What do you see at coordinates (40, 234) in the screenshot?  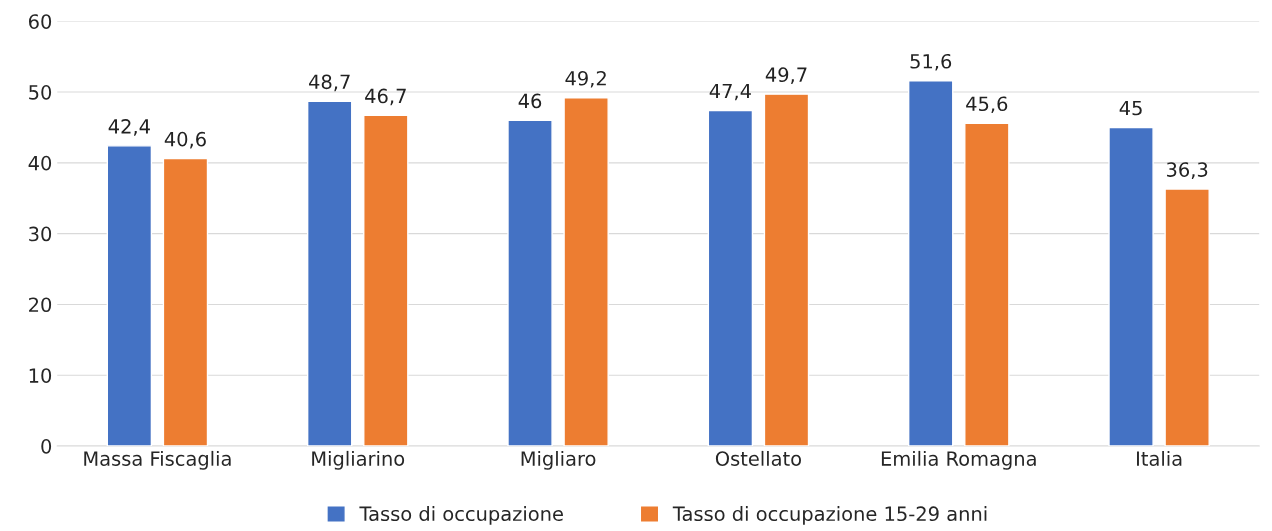 I see `y-tick-label: 30` at bounding box center [40, 234].